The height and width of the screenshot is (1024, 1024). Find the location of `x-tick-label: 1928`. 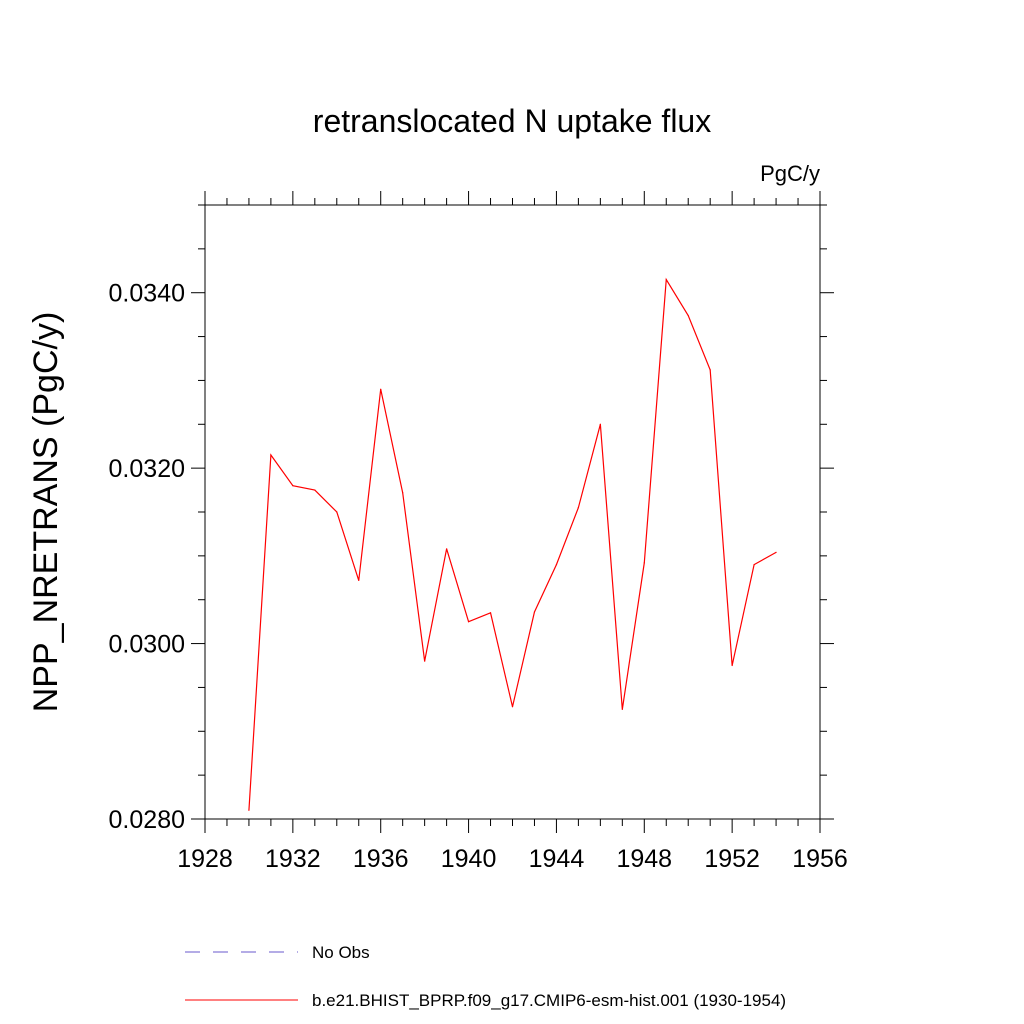

x-tick-label: 1928 is located at coordinates (205, 859).